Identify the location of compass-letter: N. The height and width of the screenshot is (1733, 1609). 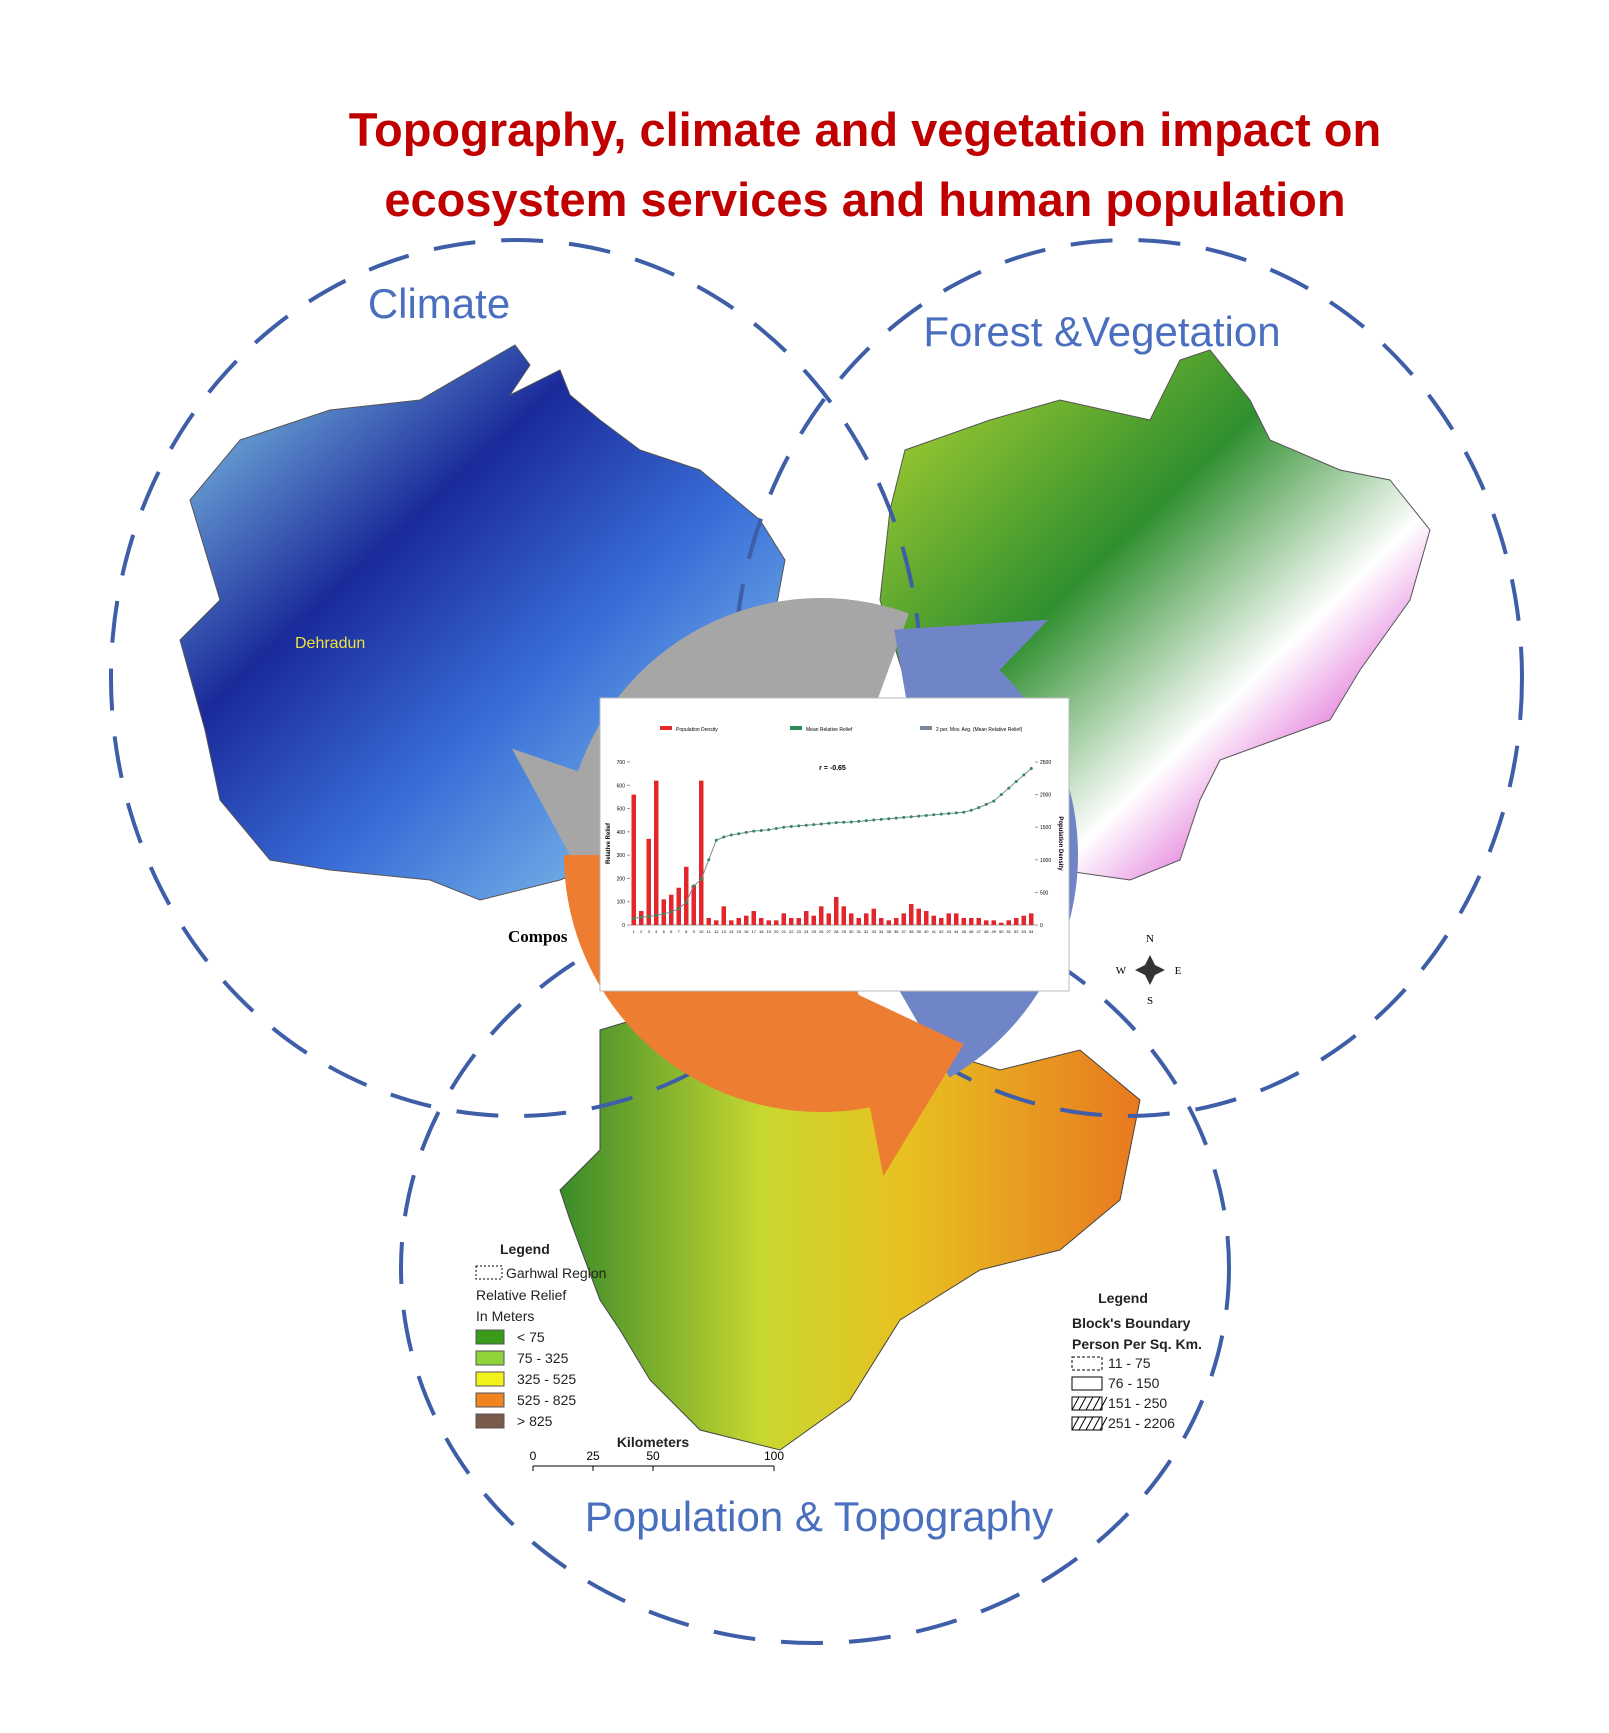
(1150, 939).